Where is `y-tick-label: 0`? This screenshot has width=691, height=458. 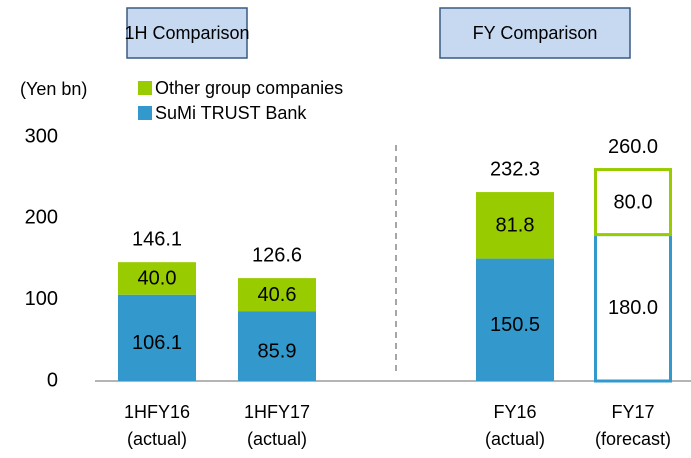
y-tick-label: 0 is located at coordinates (52, 380).